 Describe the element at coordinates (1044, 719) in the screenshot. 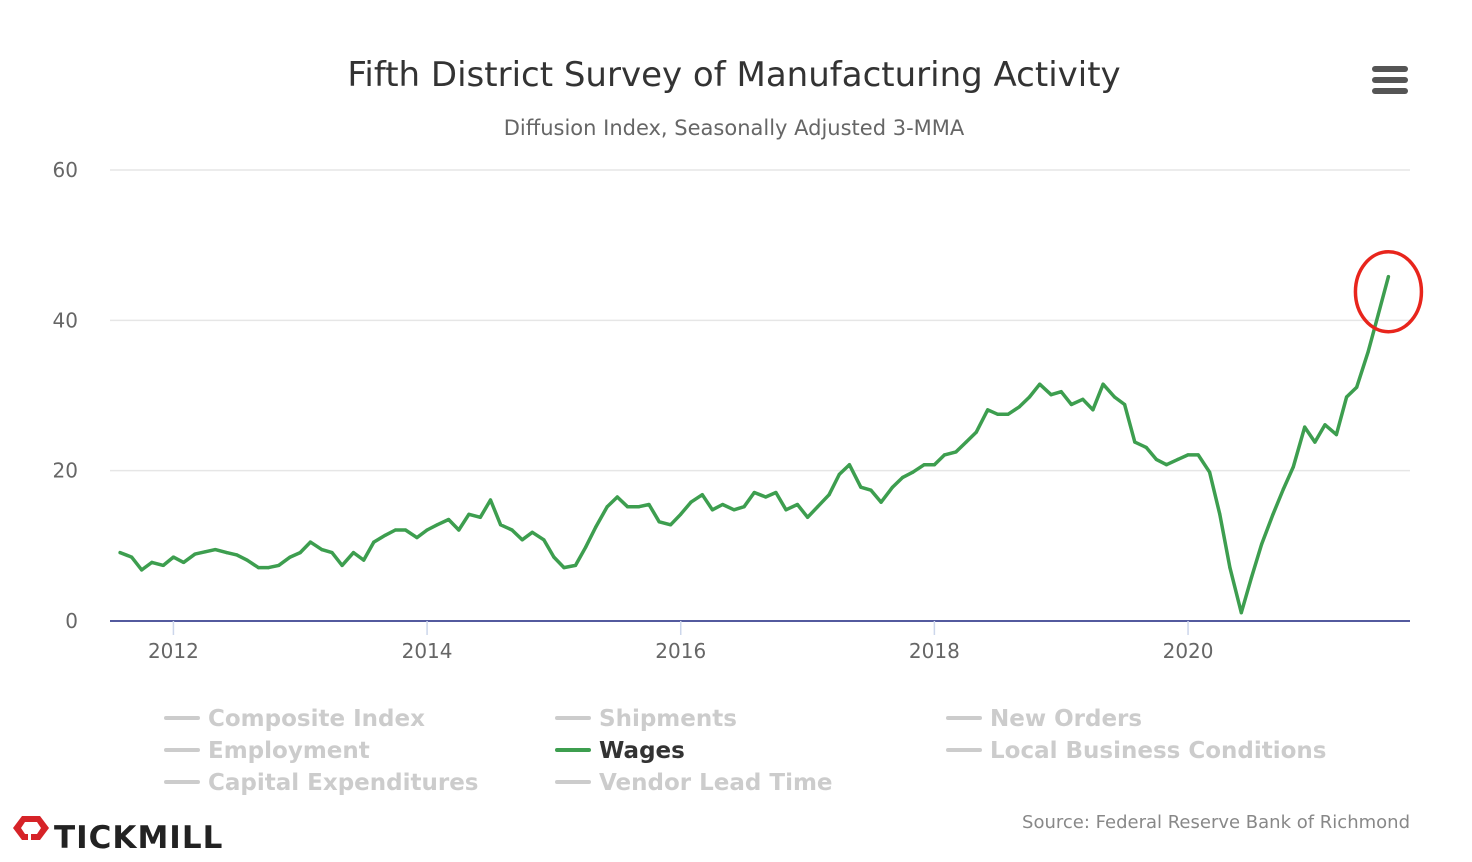

I see `legend-item-new-orders: New Orders` at that location.